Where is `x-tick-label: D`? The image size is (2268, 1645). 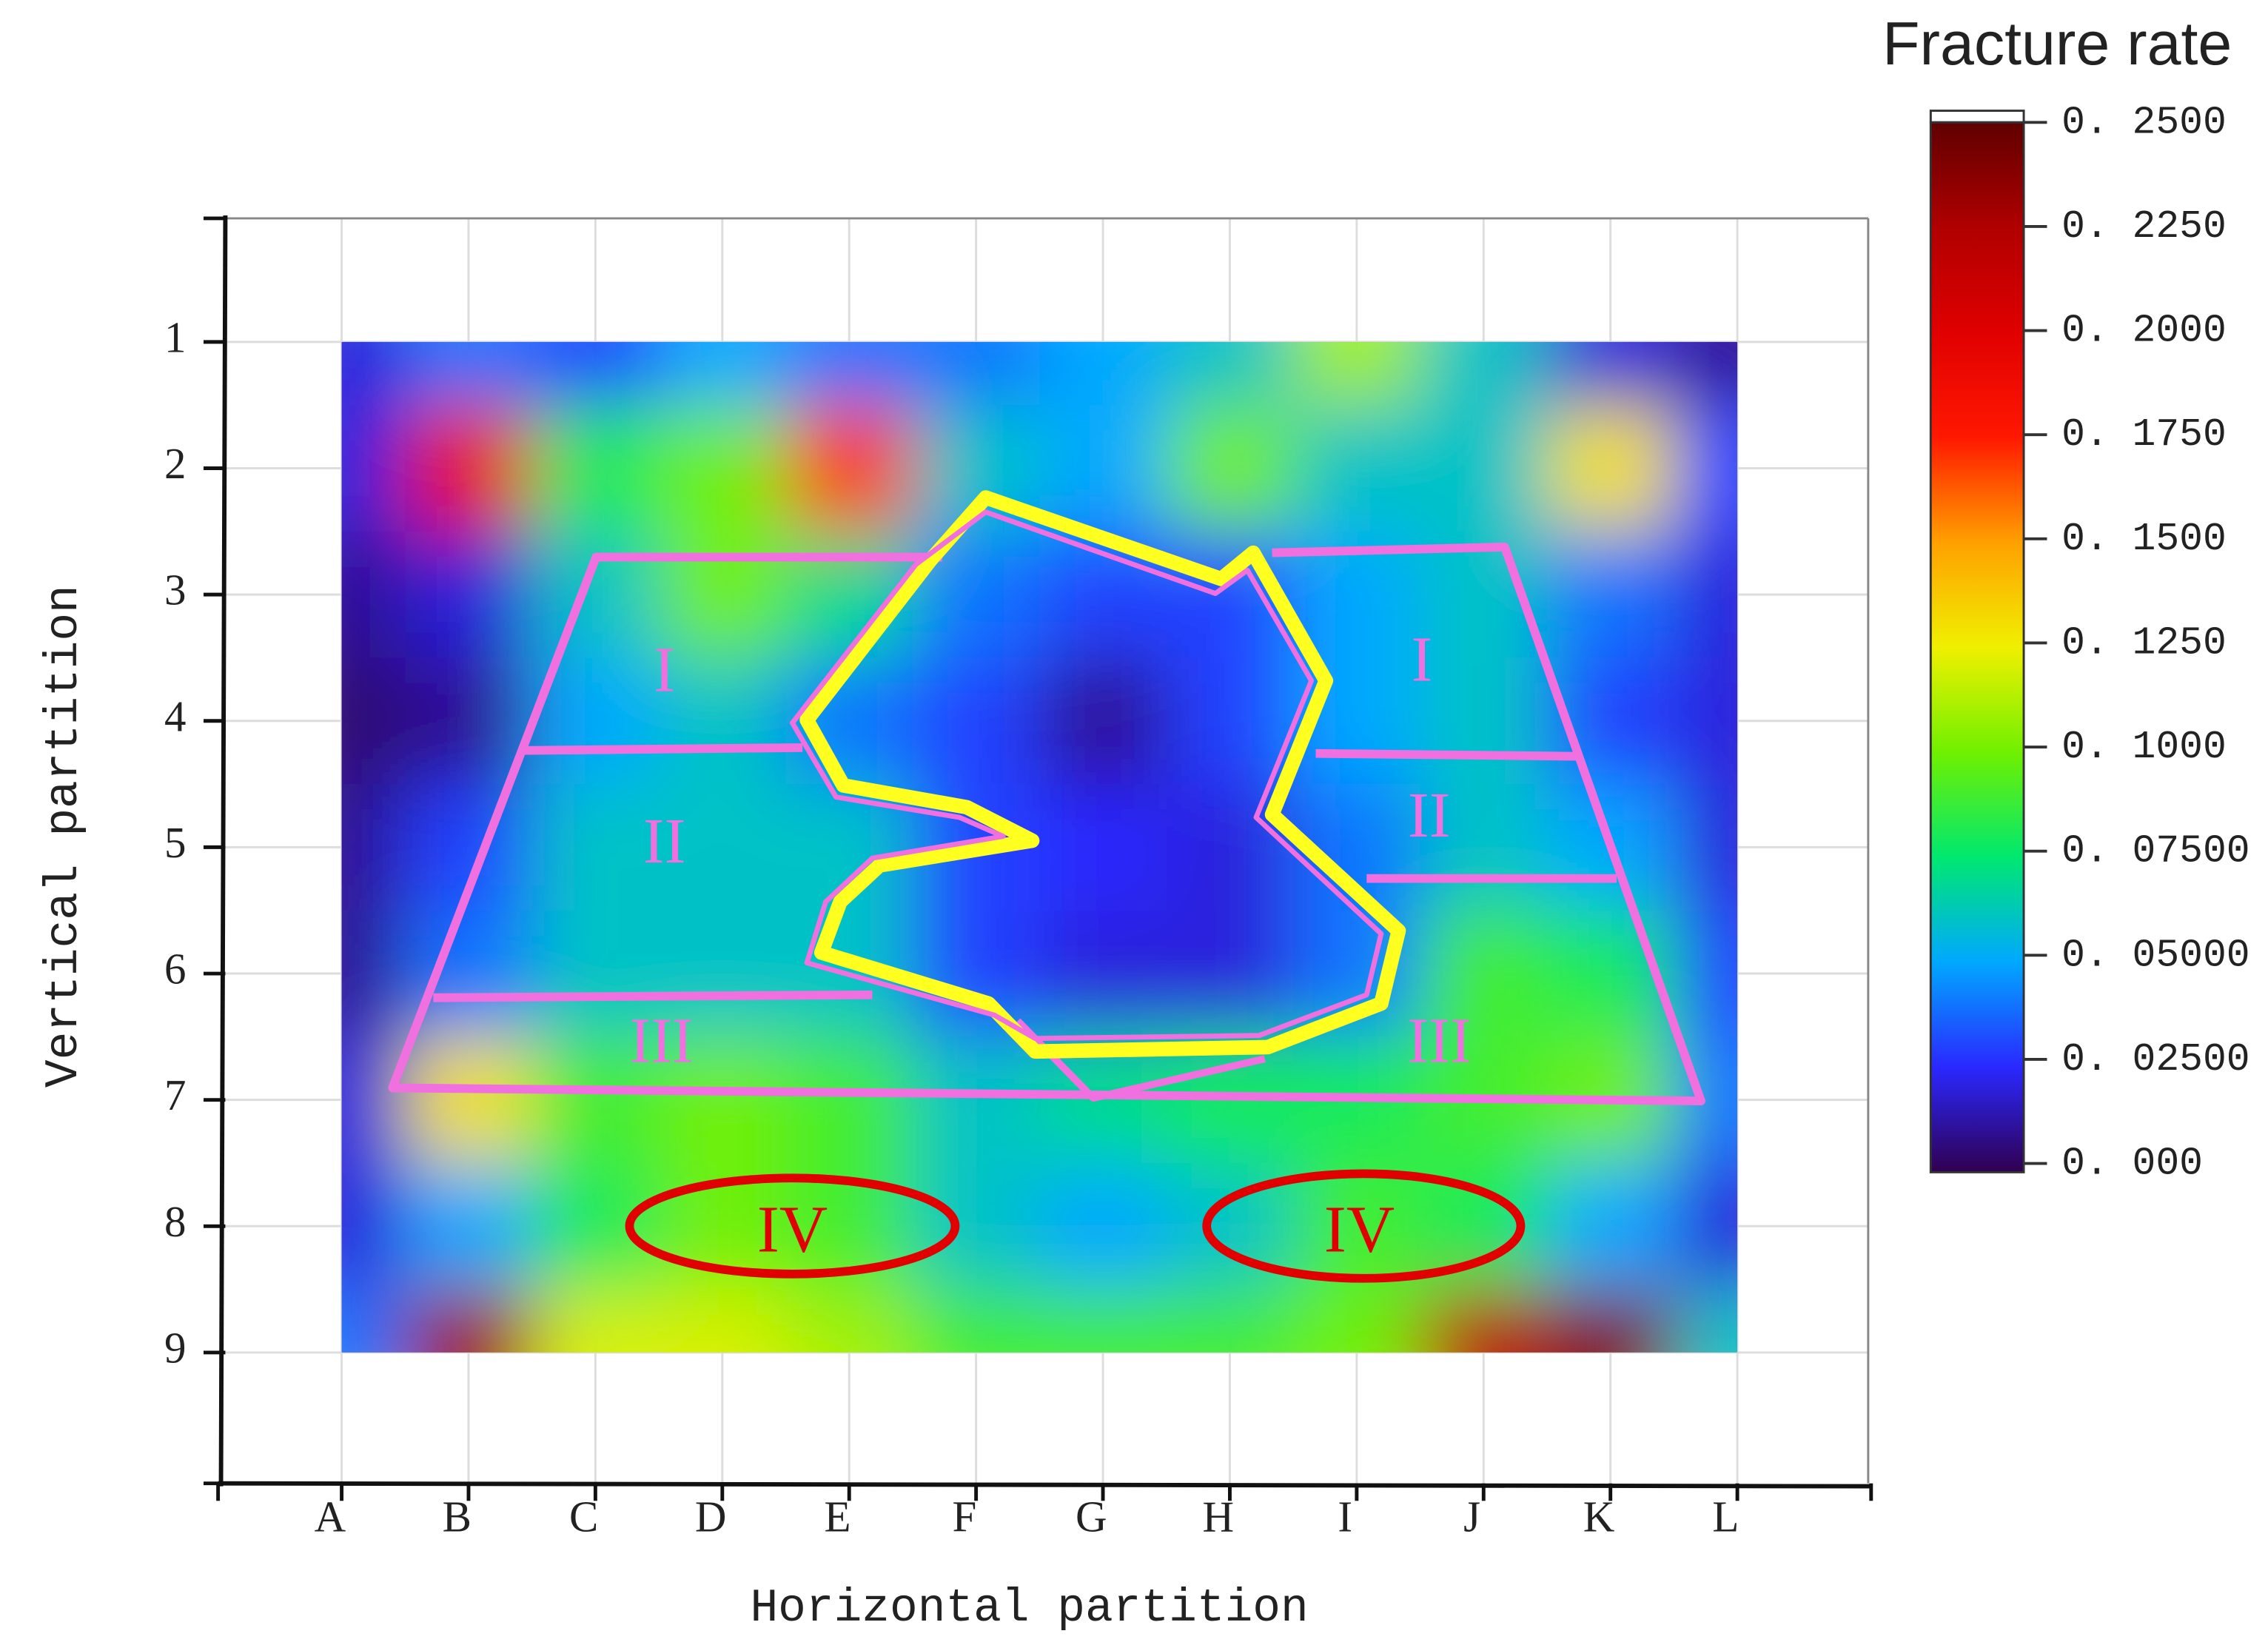
x-tick-label: D is located at coordinates (711, 1517).